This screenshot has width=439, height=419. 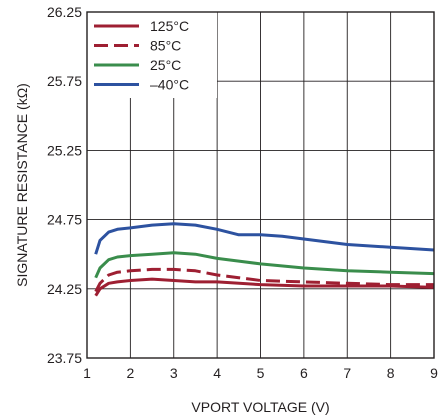 I want to click on x-tick-label: 8, so click(x=391, y=373).